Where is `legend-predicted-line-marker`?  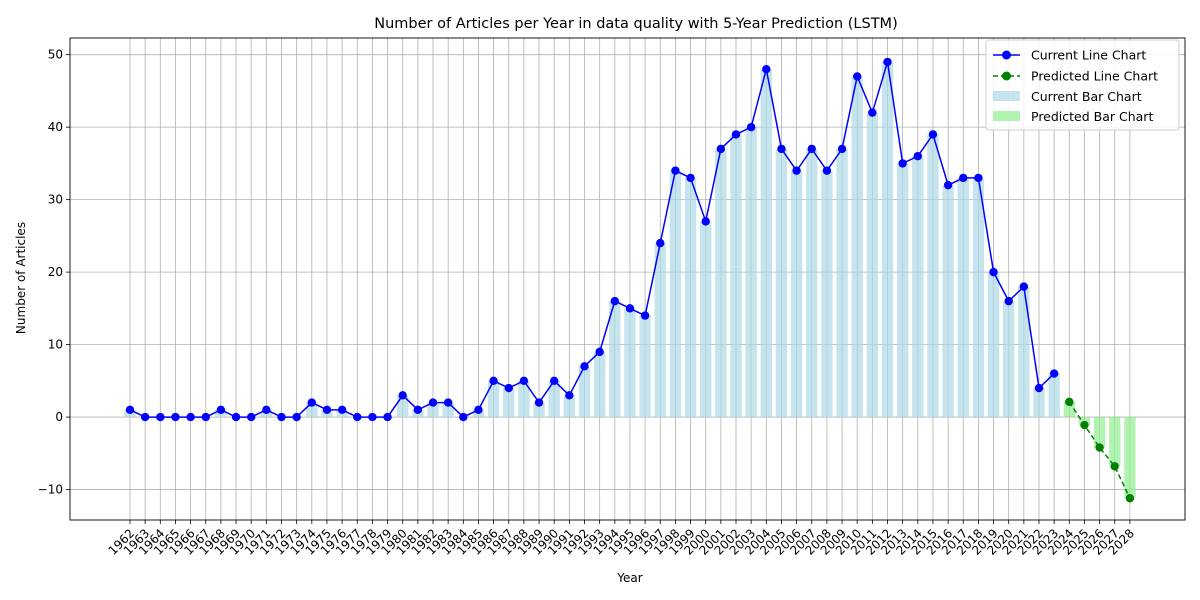
legend-predicted-line-marker is located at coordinates (1006, 76).